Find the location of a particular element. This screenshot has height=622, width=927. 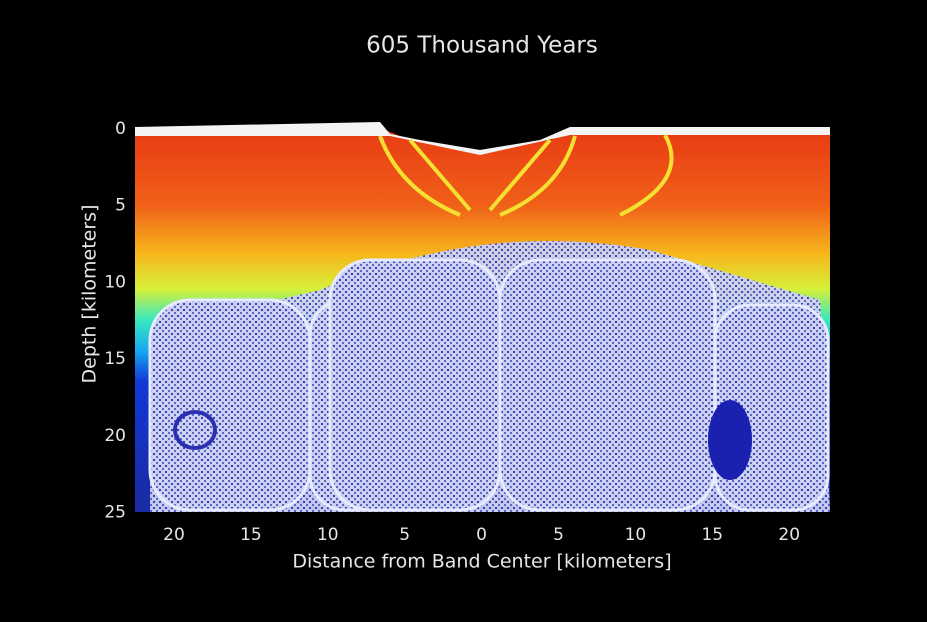

x-tick-label: 0 is located at coordinates (481, 535).